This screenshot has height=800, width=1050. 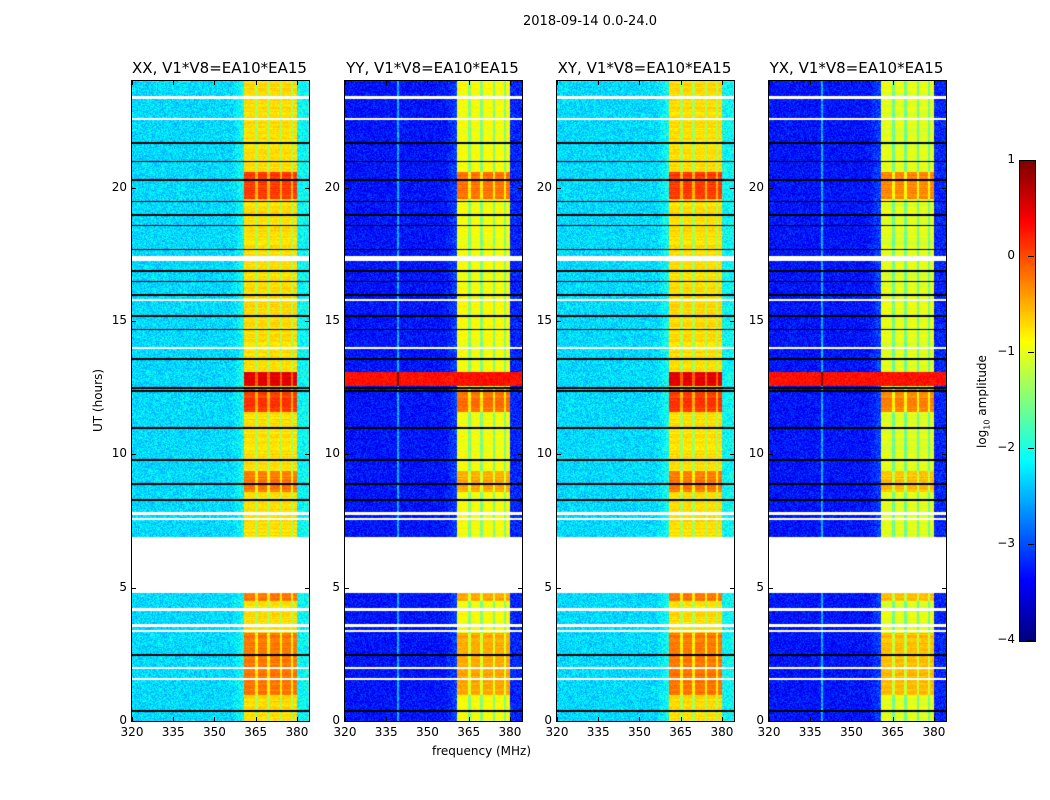 I want to click on colorbar-tick-label-3: −2, so click(x=1006, y=447).